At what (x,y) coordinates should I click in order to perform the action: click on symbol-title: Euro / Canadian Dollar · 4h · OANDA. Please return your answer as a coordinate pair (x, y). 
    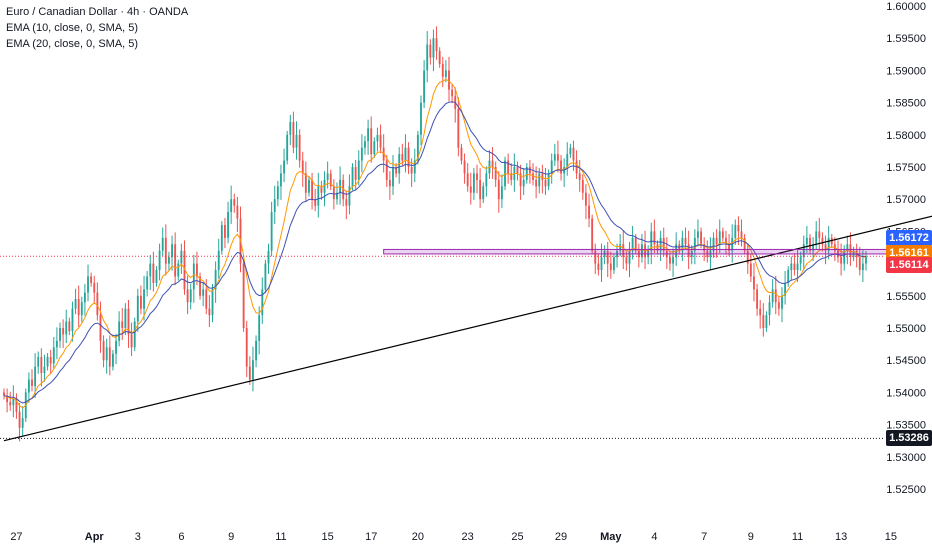
    Looking at the image, I should click on (97, 12).